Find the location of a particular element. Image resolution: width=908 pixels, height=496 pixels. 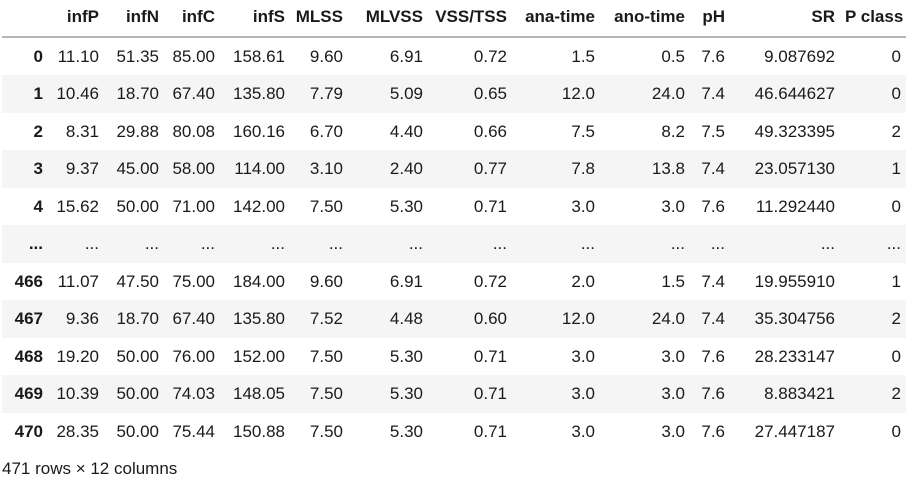

cell: 75.00 is located at coordinates (193, 281).